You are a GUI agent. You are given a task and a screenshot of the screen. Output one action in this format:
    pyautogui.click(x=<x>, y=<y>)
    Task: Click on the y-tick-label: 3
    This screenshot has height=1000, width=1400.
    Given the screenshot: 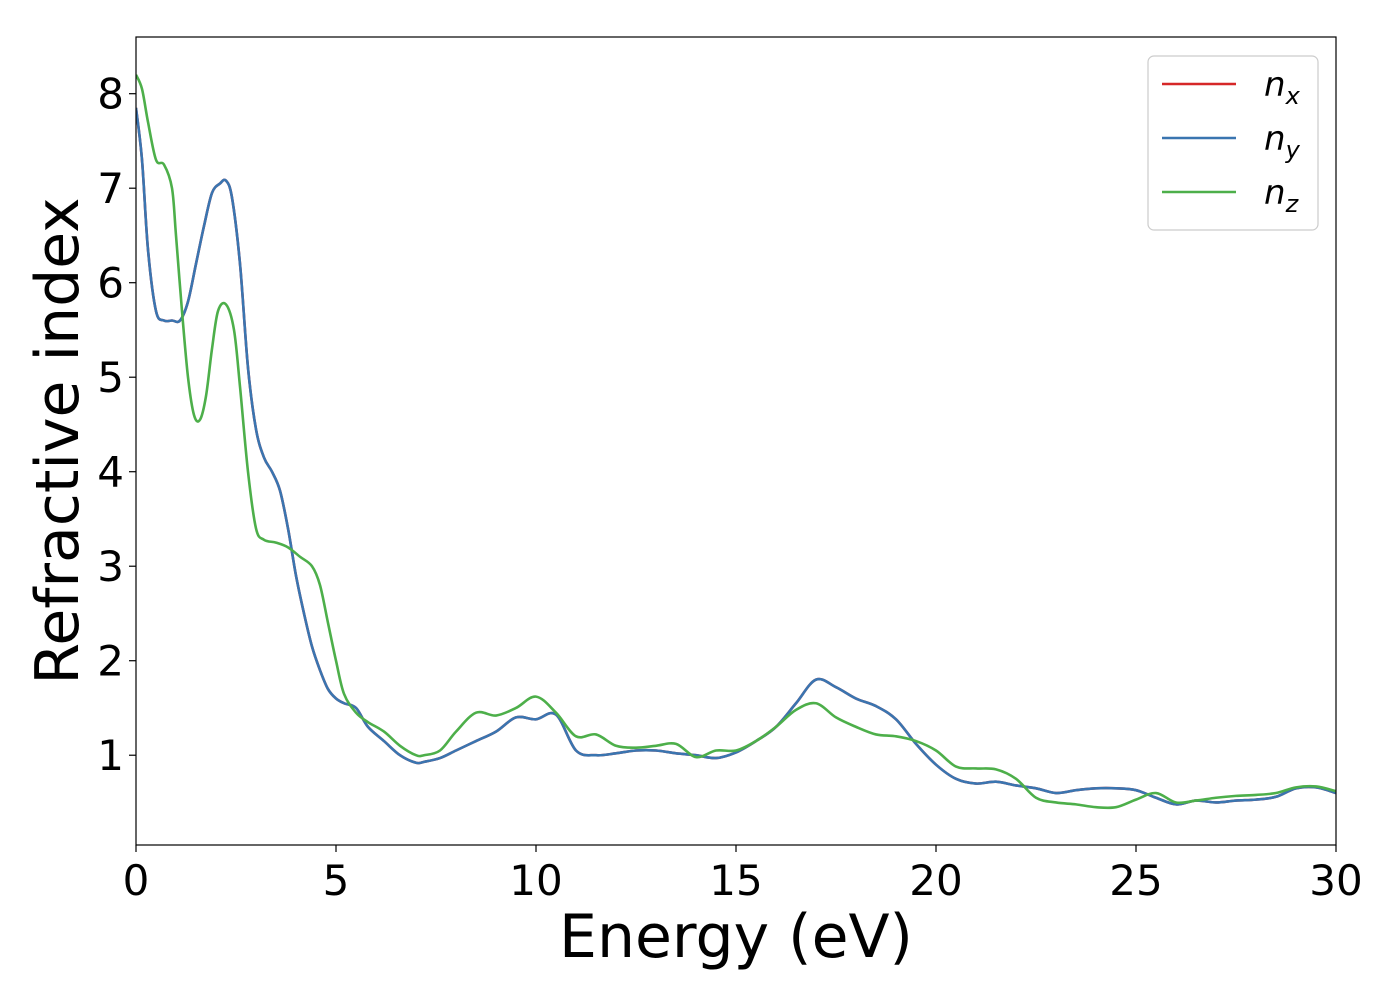 What is the action you would take?
    pyautogui.click(x=110, y=566)
    